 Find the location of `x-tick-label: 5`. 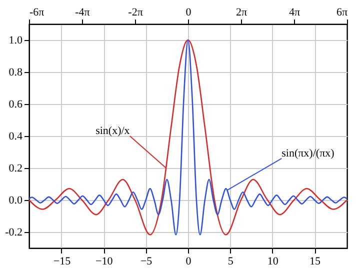

x-tick-label: 5 is located at coordinates (231, 262).